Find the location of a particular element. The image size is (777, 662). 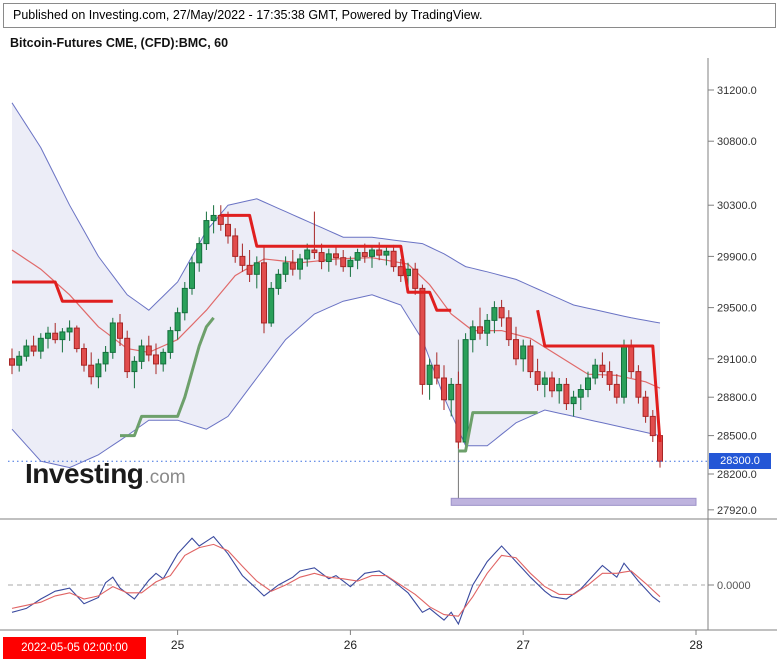

price-tick-label: 29100.0 is located at coordinates (737, 360).